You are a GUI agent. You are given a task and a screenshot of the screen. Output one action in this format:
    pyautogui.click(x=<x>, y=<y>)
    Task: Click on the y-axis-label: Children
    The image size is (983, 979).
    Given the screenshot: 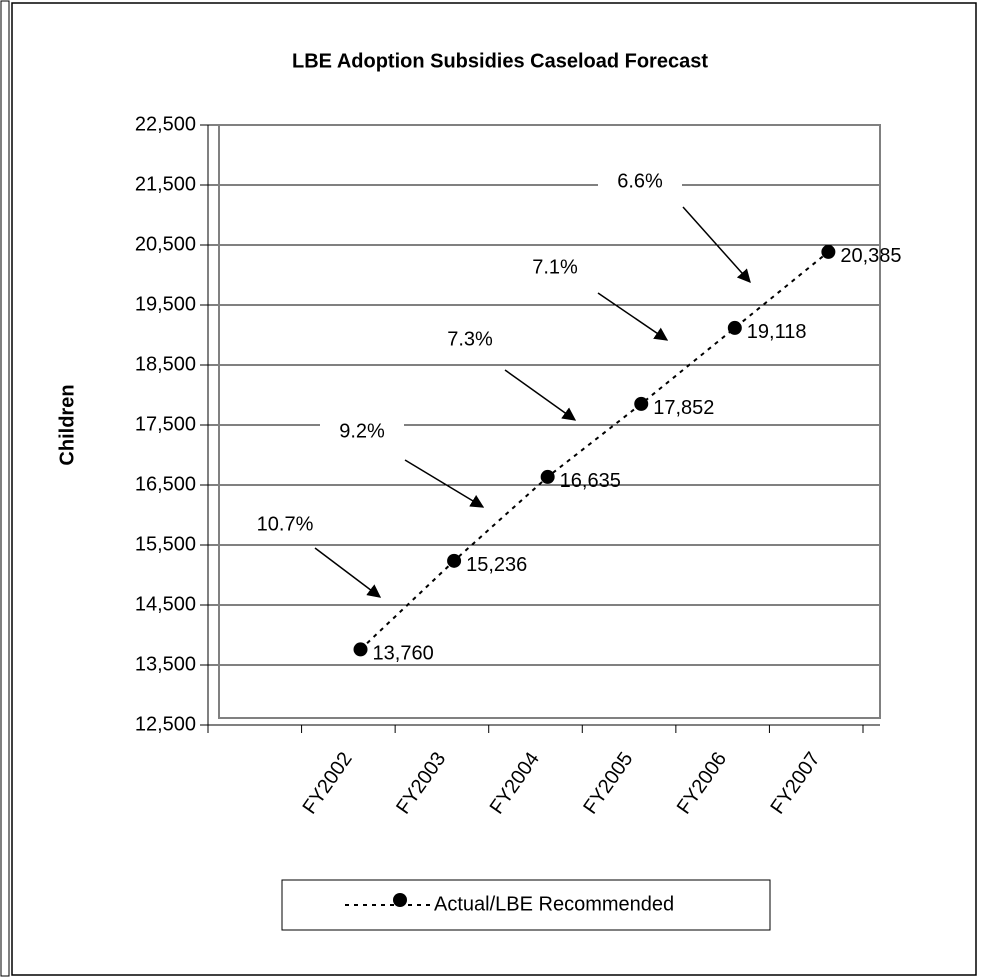 What is the action you would take?
    pyautogui.click(x=67, y=424)
    